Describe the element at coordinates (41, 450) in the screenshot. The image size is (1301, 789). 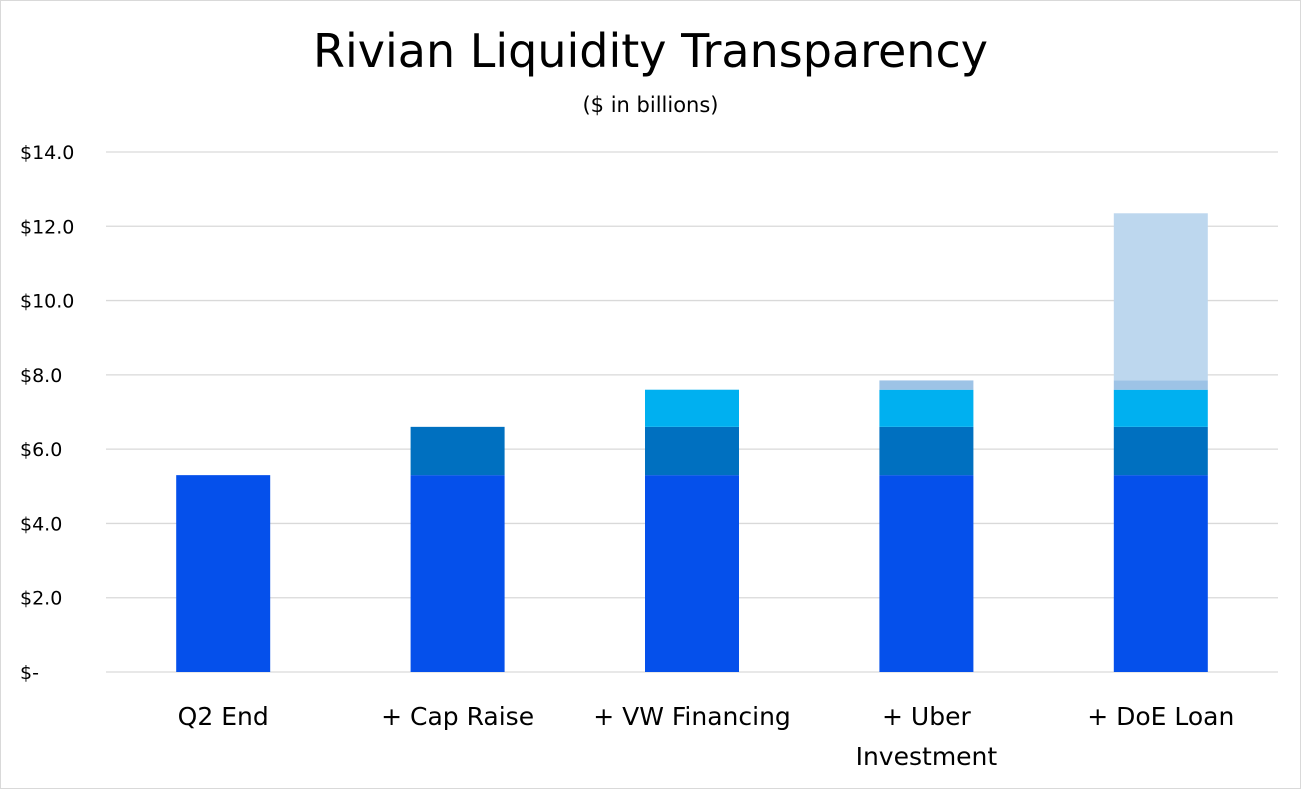
I see `y-tick-label: $6.0` at that location.